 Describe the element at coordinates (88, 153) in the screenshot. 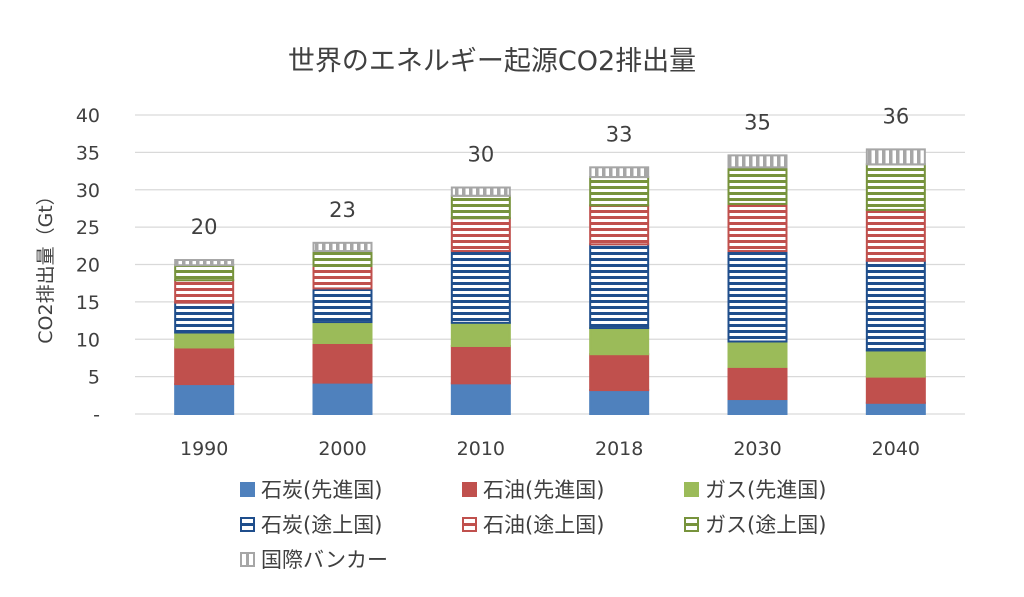

I see `y-tick-label: 35` at that location.